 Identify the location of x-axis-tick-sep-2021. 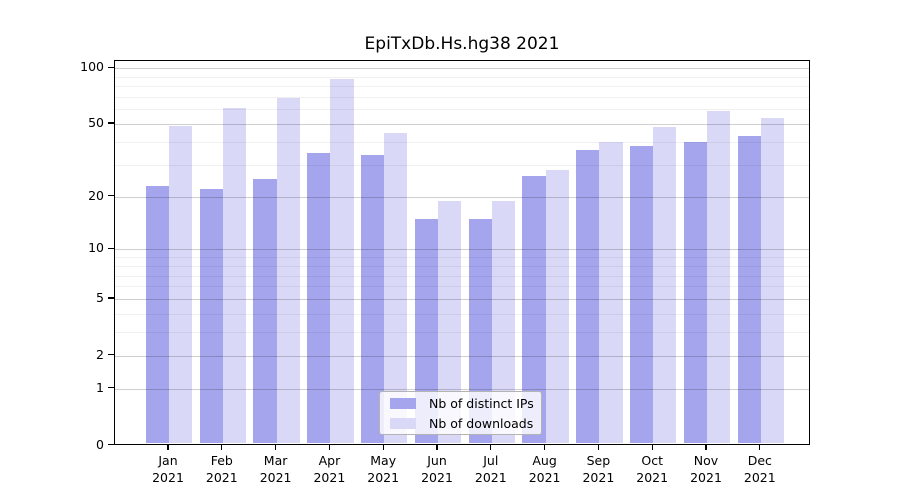
(598, 447).